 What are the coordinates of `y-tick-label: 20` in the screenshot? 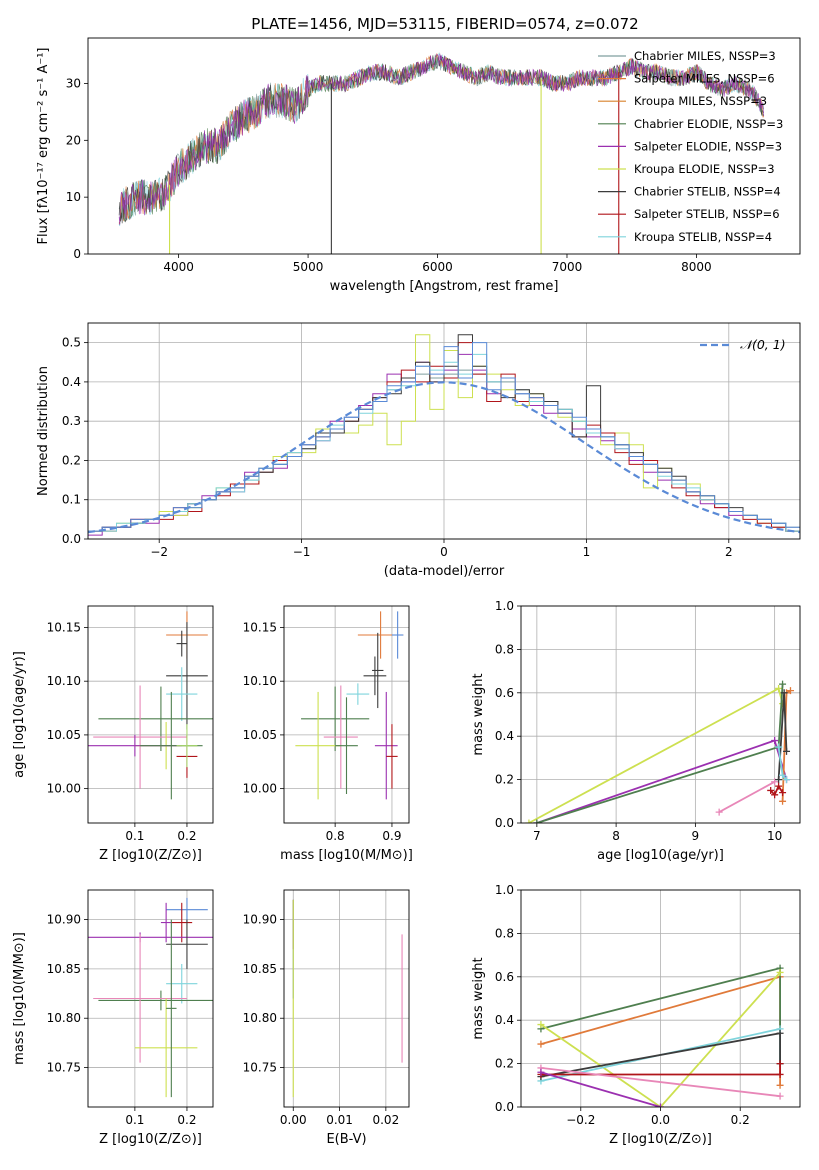 It's located at (73, 140).